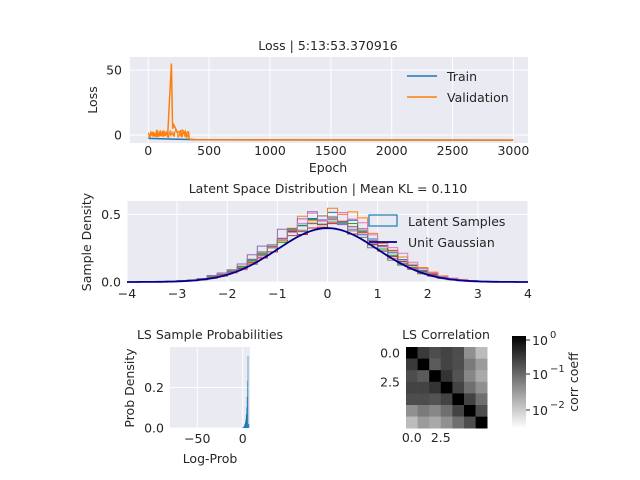  I want to click on ls-prob-ytick-label: 0.0, so click(154, 428).